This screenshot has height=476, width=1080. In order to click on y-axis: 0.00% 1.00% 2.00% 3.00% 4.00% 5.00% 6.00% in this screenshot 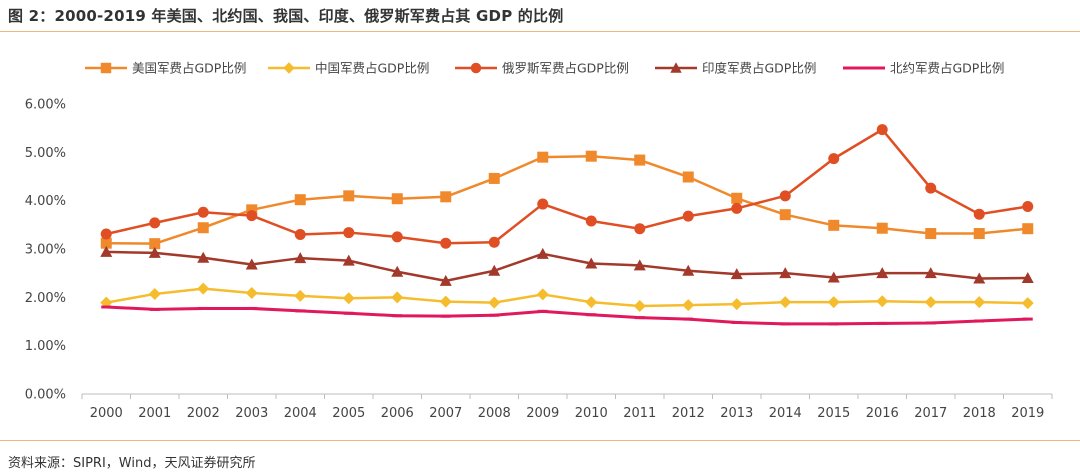, I will do `click(45, 250)`.